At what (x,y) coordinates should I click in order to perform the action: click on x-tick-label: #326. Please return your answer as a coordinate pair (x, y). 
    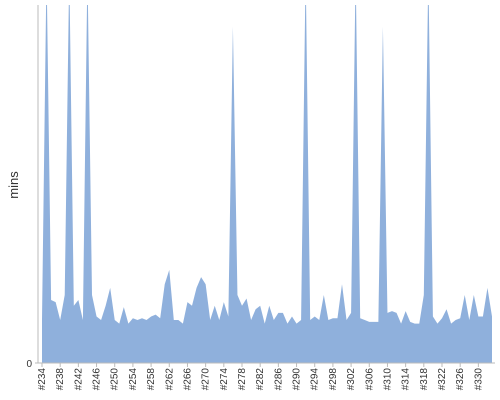
    Looking at the image, I should click on (460, 379).